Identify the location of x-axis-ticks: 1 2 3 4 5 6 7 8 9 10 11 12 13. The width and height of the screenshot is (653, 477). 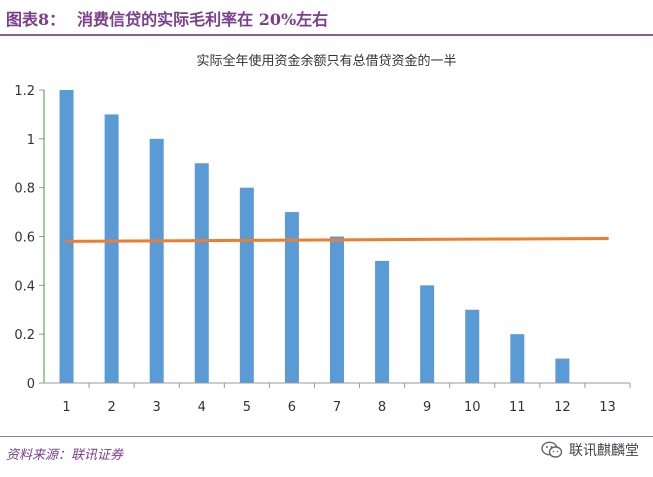
(346, 399).